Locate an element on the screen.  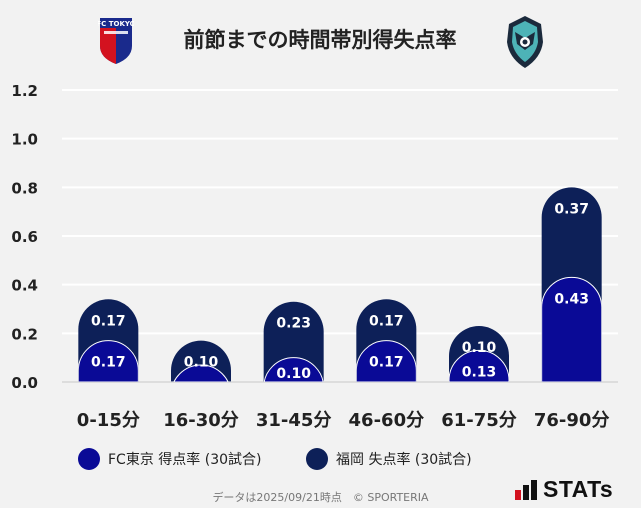
y-tick-label: 0.2 is located at coordinates (24, 334).